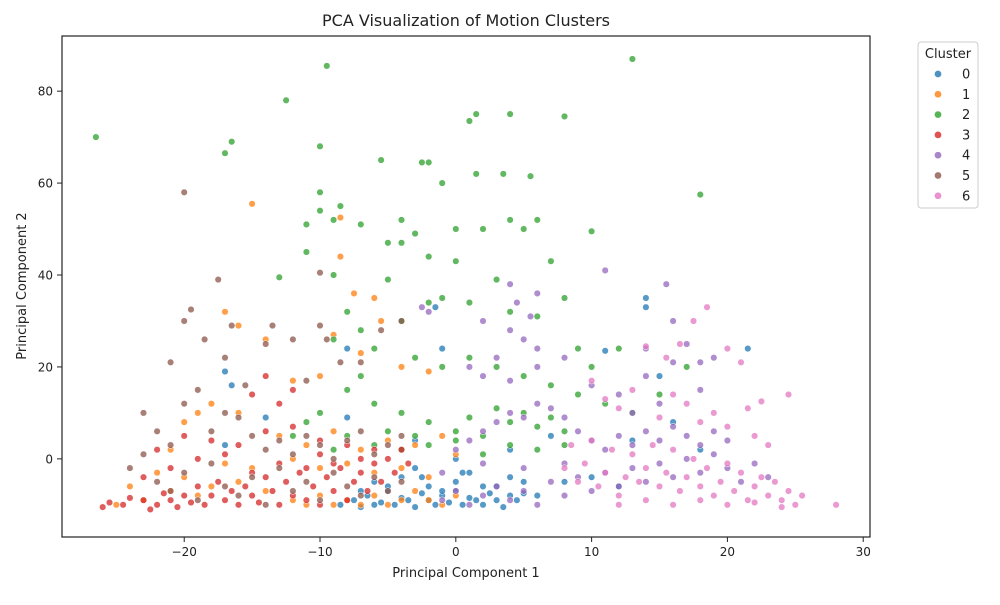 The image size is (1000, 605). What do you see at coordinates (45, 92) in the screenshot?
I see `y-tick-label-4: 80` at bounding box center [45, 92].